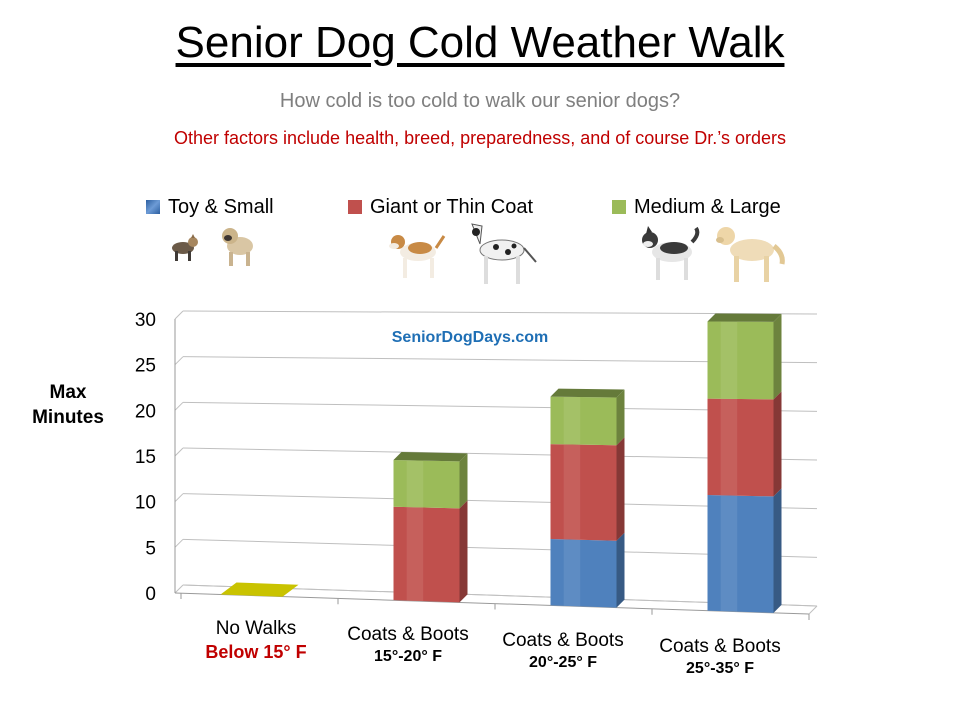  I want to click on legend-swatch-toy-small, so click(153, 207).